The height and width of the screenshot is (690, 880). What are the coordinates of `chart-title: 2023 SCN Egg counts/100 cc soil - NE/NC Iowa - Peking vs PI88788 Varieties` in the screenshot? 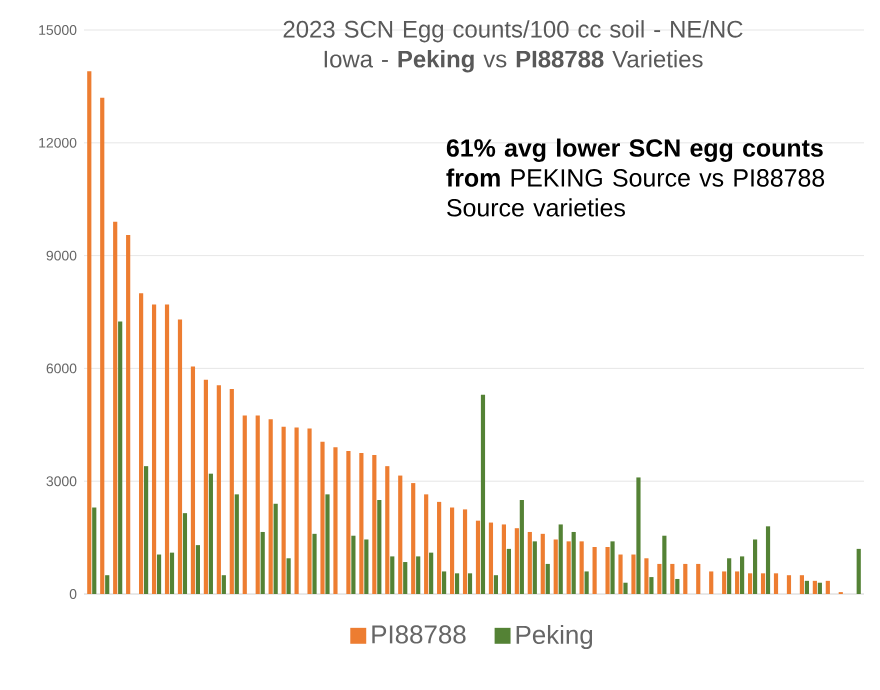 It's located at (513, 46).